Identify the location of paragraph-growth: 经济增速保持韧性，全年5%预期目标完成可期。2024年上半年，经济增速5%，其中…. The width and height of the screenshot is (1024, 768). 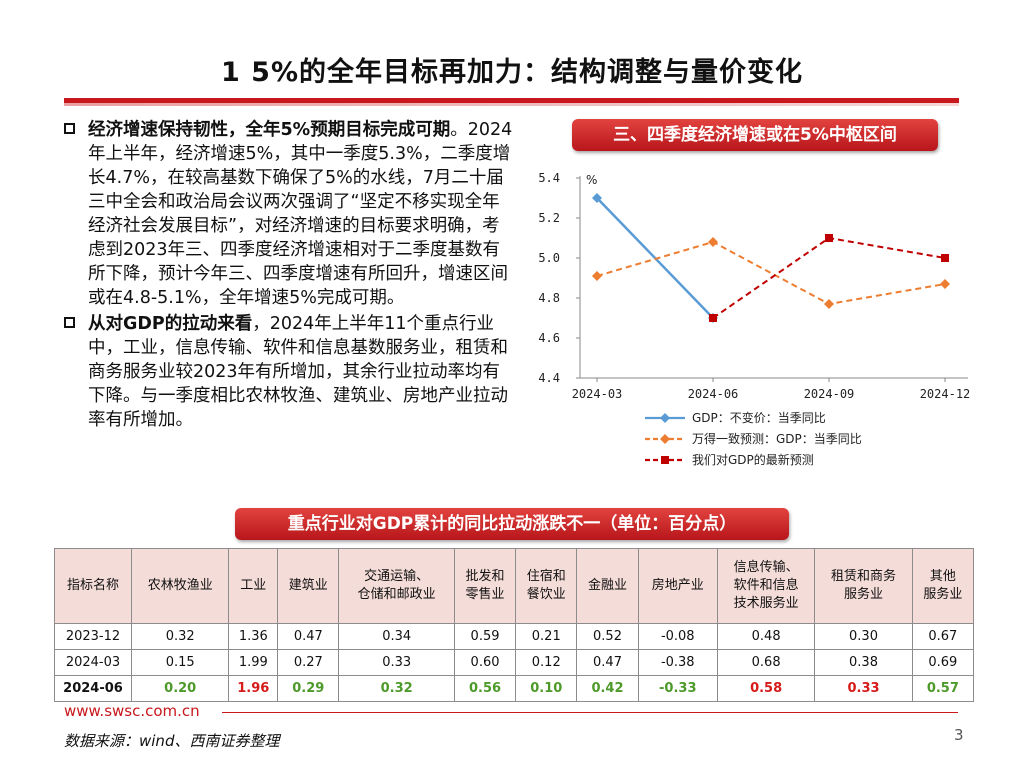
(289, 214).